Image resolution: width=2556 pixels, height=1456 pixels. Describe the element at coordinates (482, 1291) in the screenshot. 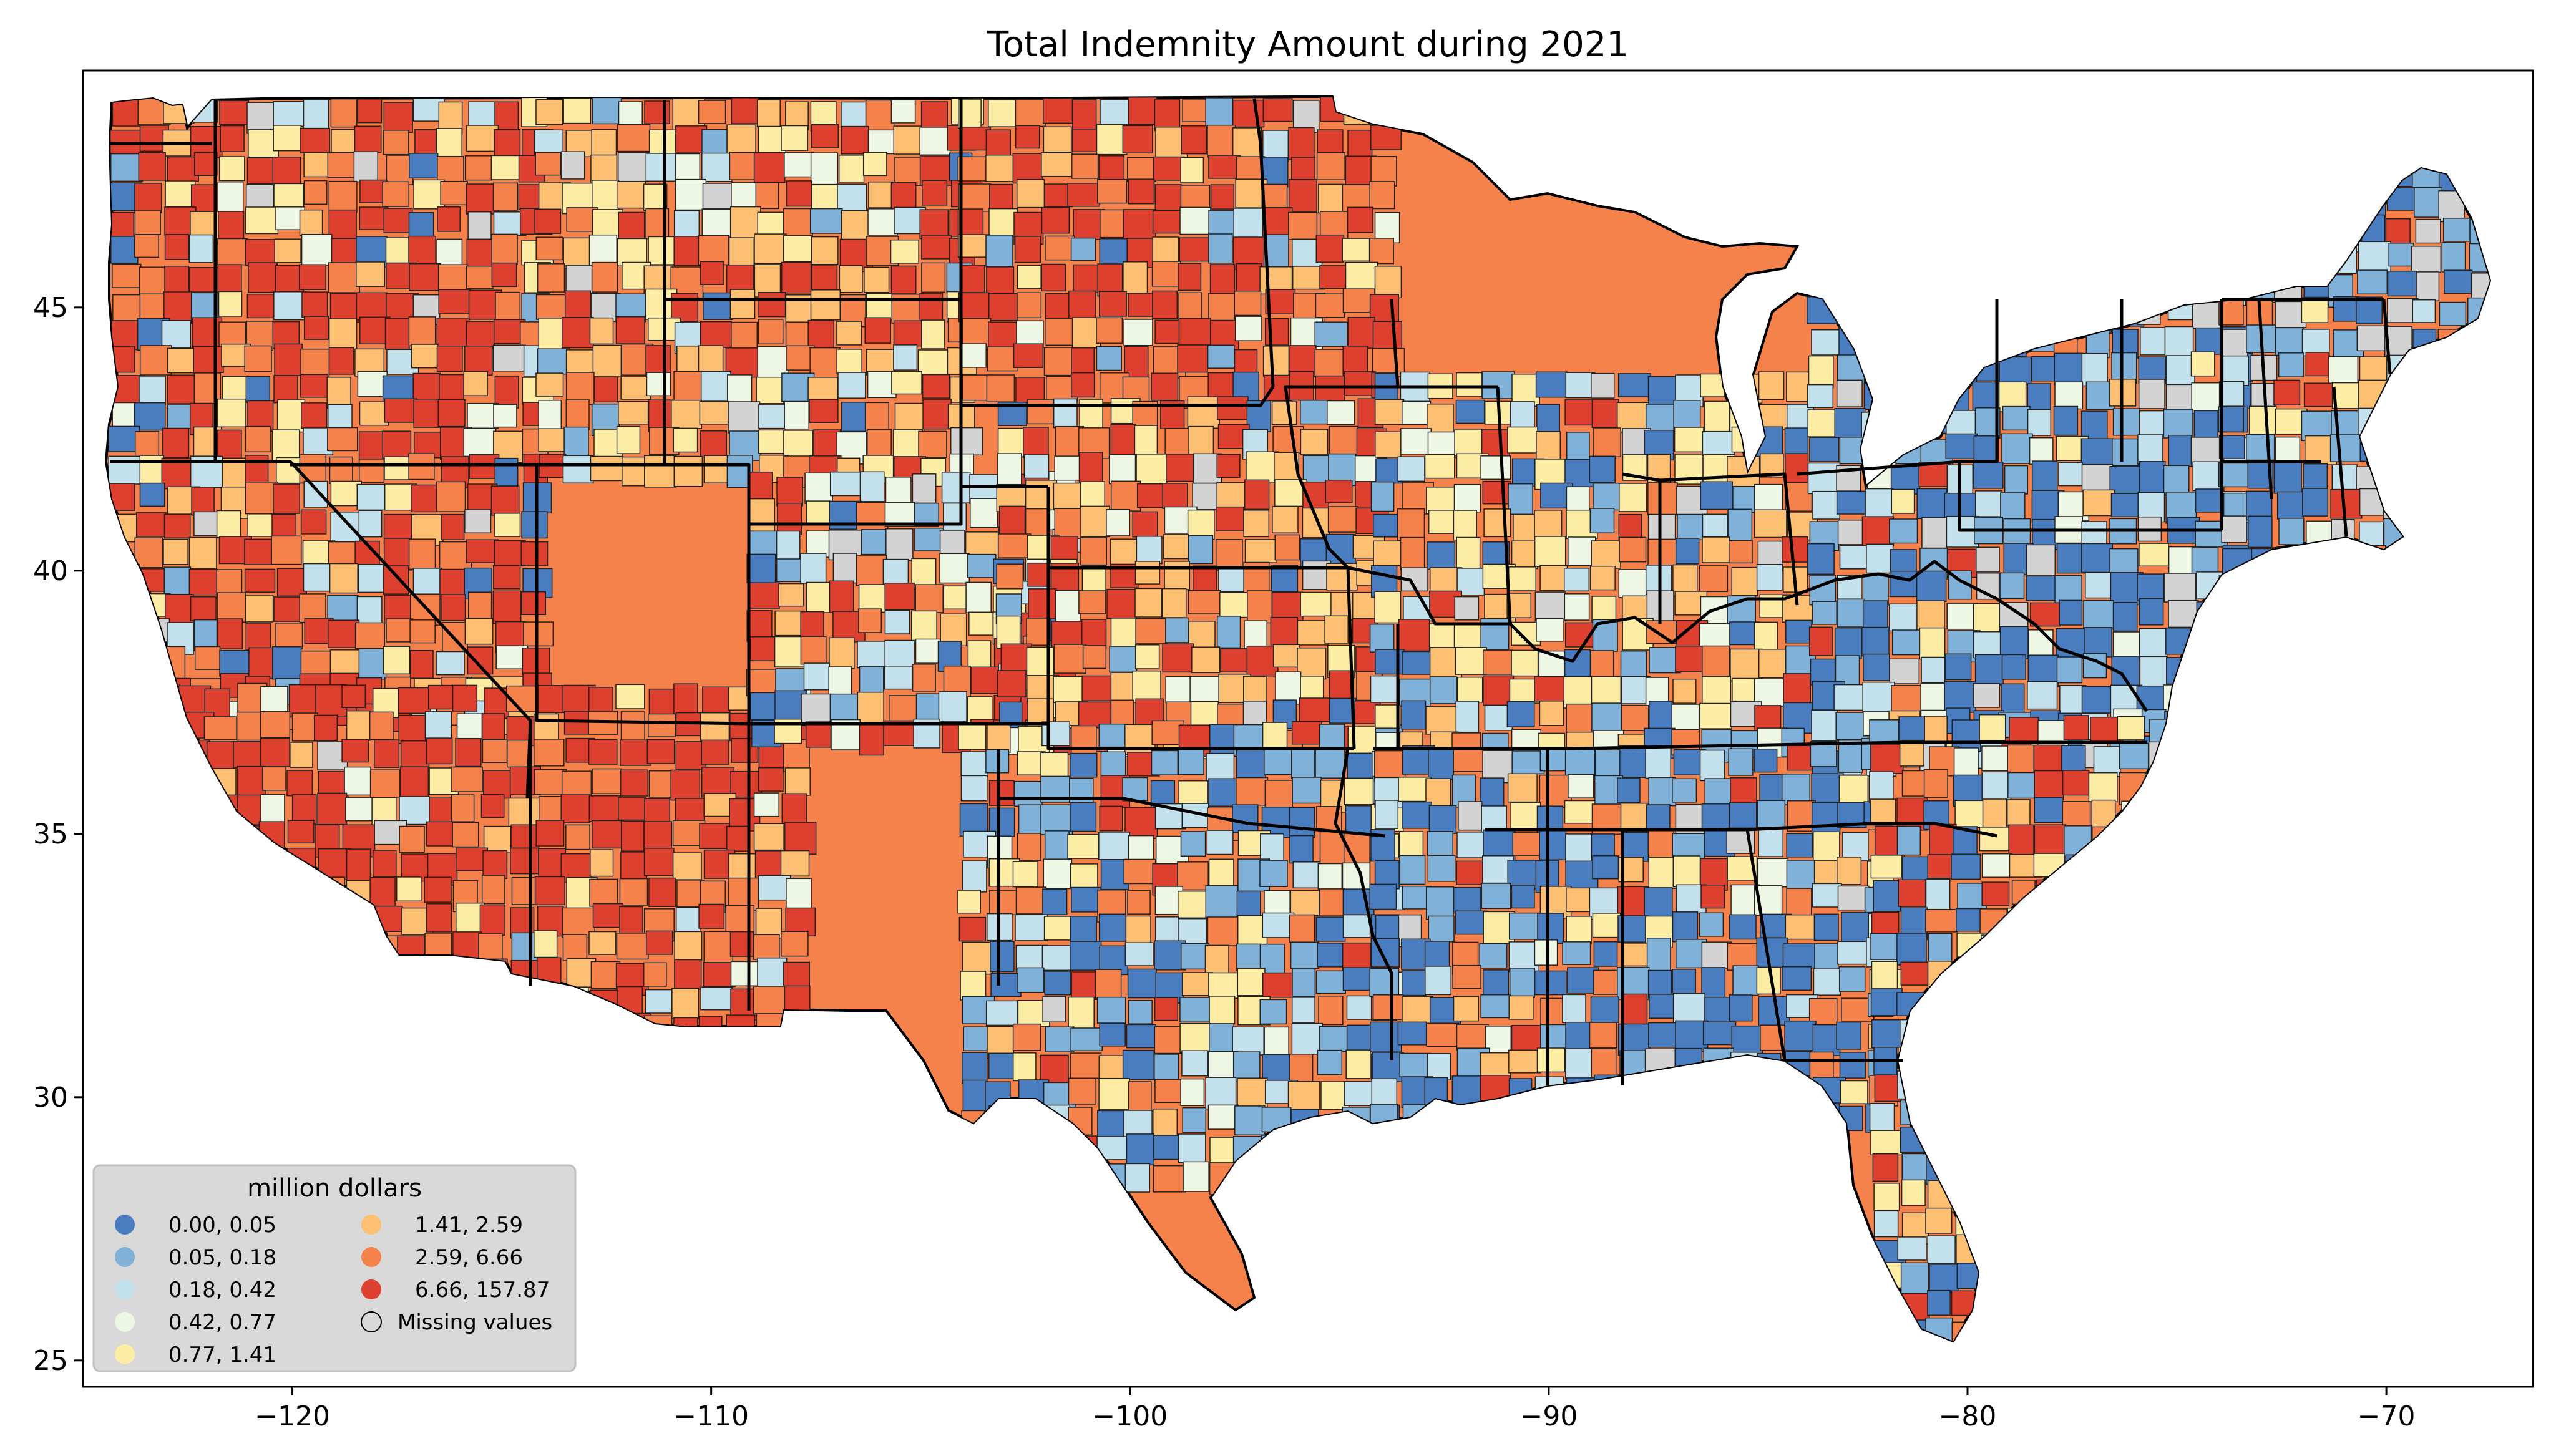

I see `legend-label: 6.66, 157.87` at that location.